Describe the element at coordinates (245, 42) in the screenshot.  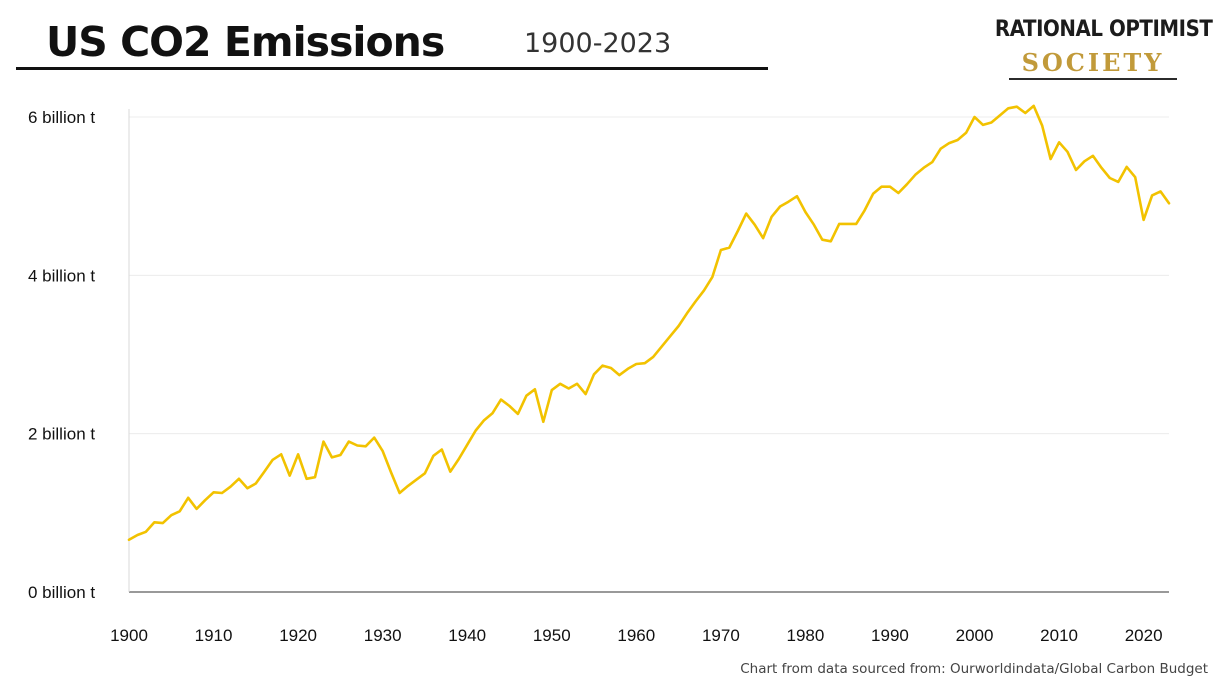
I see `chart-title: US CO2 Emissions` at that location.